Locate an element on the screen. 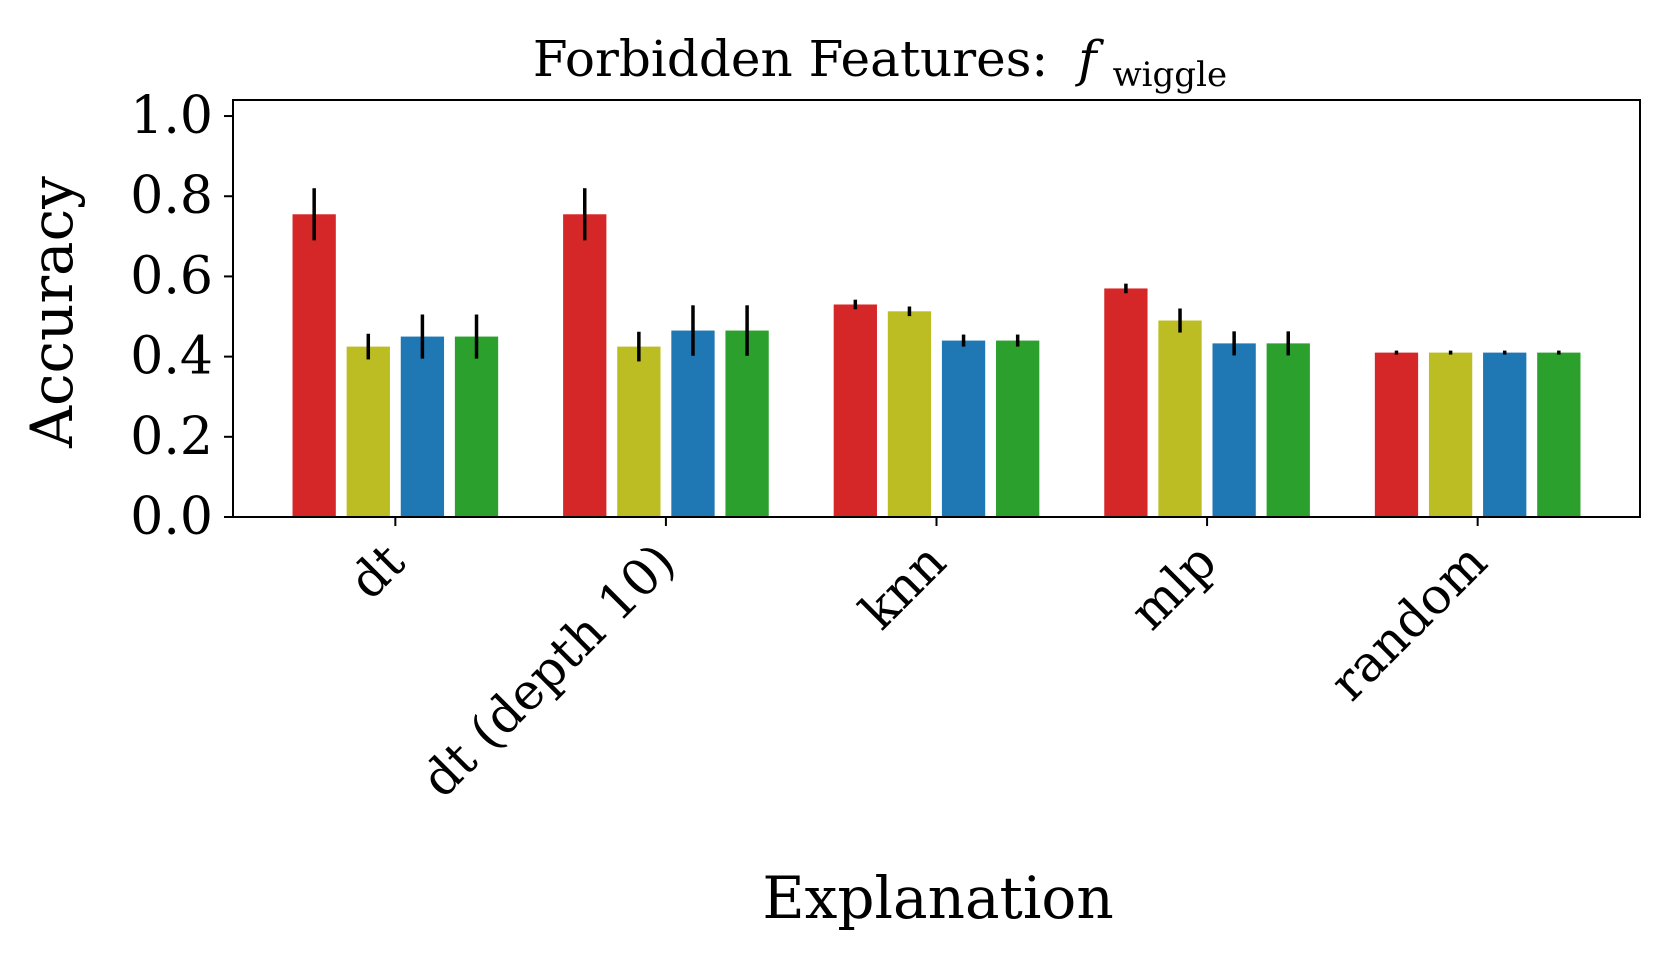 The width and height of the screenshot is (1660, 957). chart-title-symbol: f is located at coordinates (1089, 59).